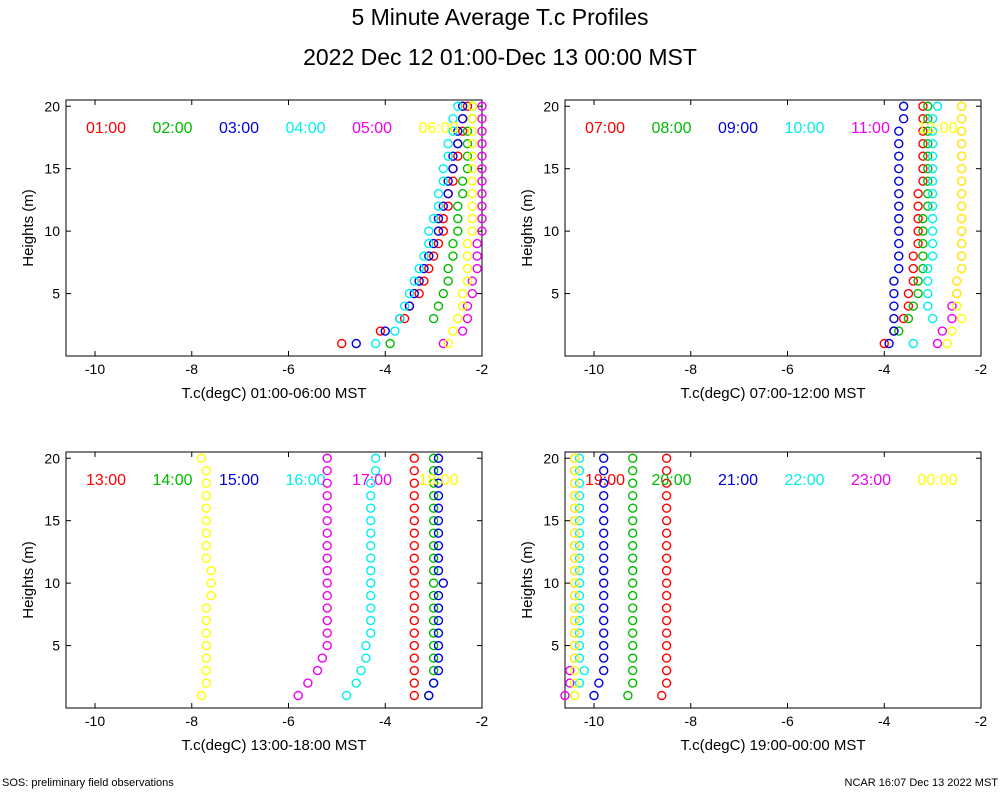 The width and height of the screenshot is (1000, 800). Describe the element at coordinates (605, 480) in the screenshot. I see `legend-label: 19:00` at that location.